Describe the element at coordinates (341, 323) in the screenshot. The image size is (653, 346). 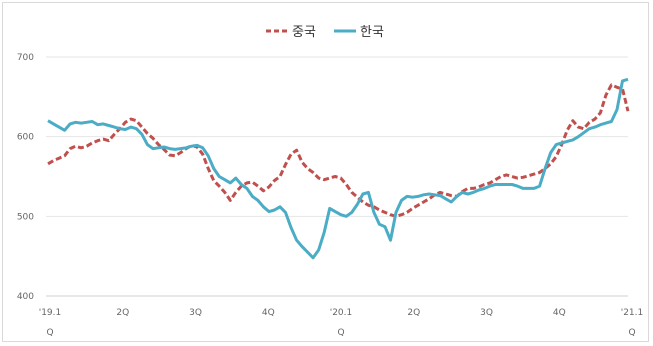
I see `x-axis-ticks: '19.1 Q 2Q 3Q 4Q '20.1 Q 2Q 3Q 4Q '21.1 Q` at that location.